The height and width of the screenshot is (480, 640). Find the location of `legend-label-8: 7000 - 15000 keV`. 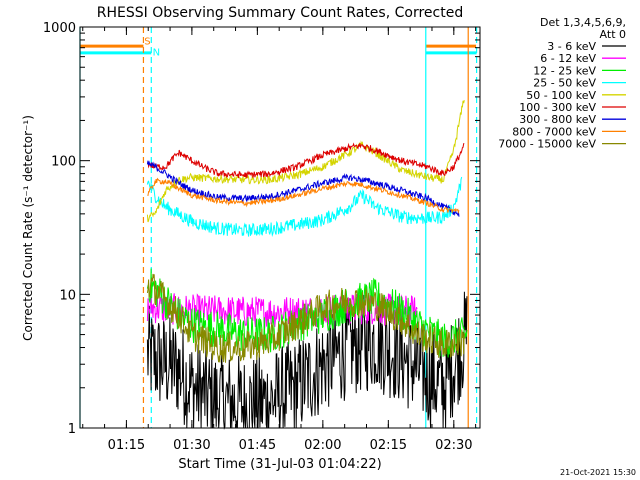

legend-label-8: 7000 - 15000 keV is located at coordinates (547, 144).